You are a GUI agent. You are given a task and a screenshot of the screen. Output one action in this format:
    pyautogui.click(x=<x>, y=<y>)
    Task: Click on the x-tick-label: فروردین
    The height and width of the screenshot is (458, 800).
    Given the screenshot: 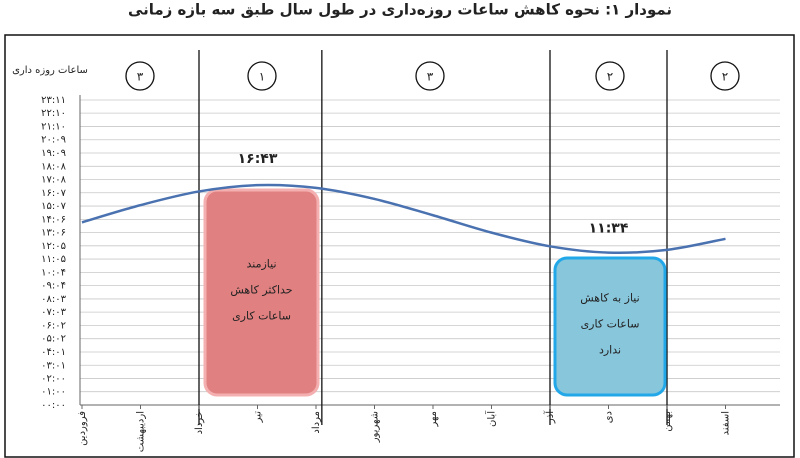 What is the action you would take?
    pyautogui.click(x=82, y=428)
    